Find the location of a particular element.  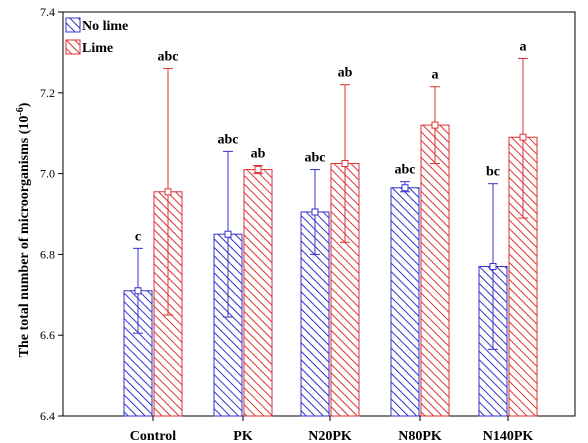

x-tick-label: PK is located at coordinates (243, 436).